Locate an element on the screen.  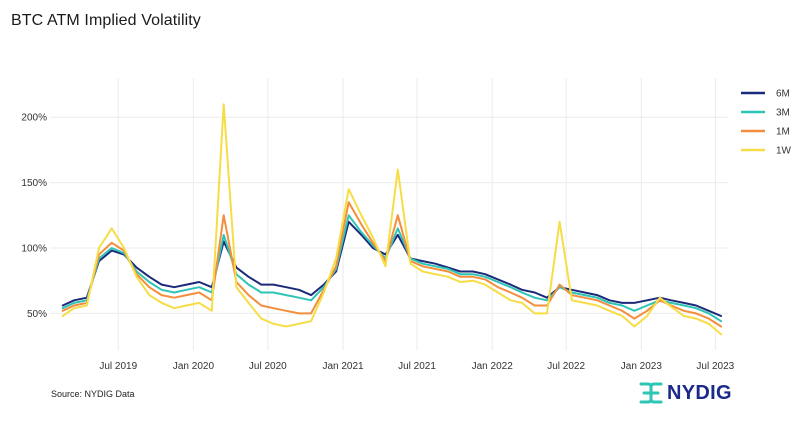
nydig-logo: NYDIG is located at coordinates (685, 393).